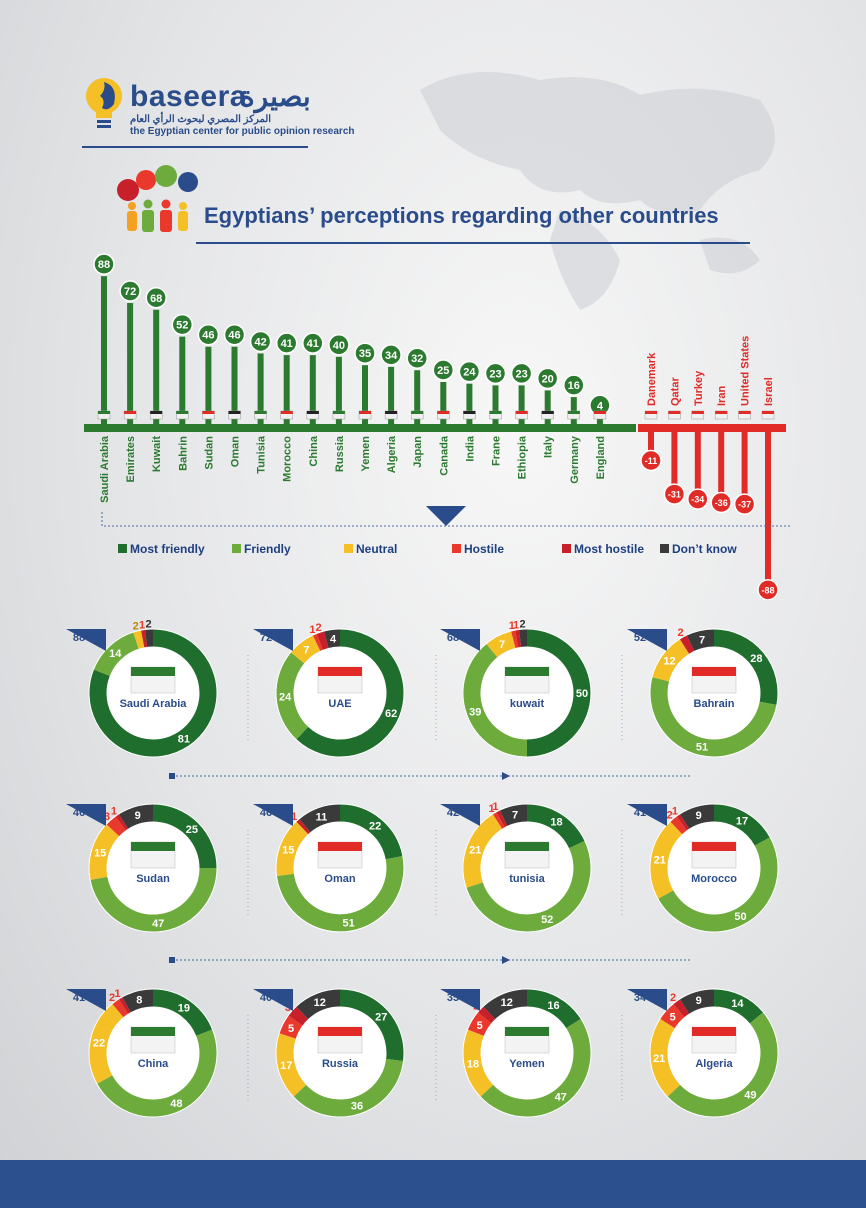 This screenshot has width=866, height=1208. What do you see at coordinates (392, 454) in the screenshot?
I see `bar-category-label: Algeria` at bounding box center [392, 454].